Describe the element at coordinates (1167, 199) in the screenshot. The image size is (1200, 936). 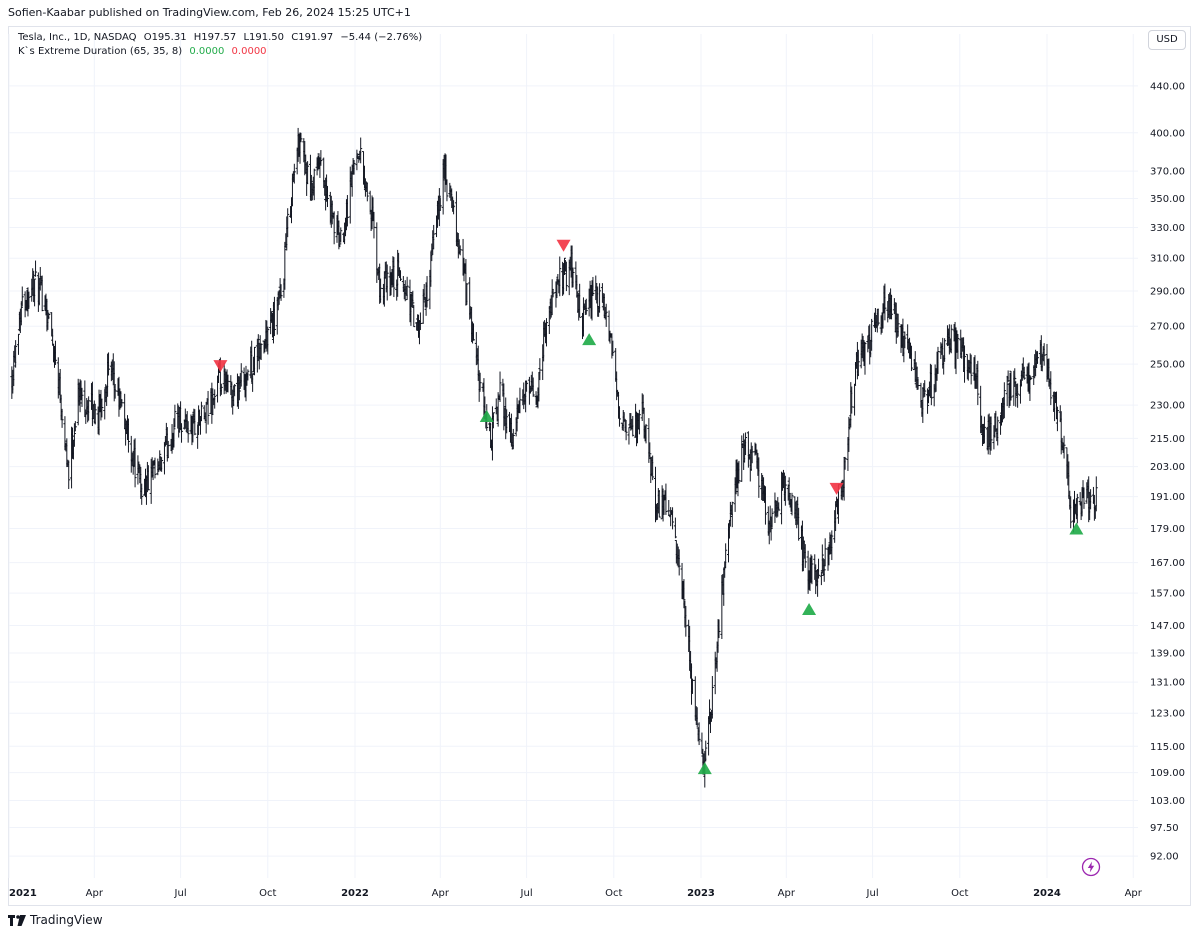
I see `price-tick-label: 350.00` at that location.